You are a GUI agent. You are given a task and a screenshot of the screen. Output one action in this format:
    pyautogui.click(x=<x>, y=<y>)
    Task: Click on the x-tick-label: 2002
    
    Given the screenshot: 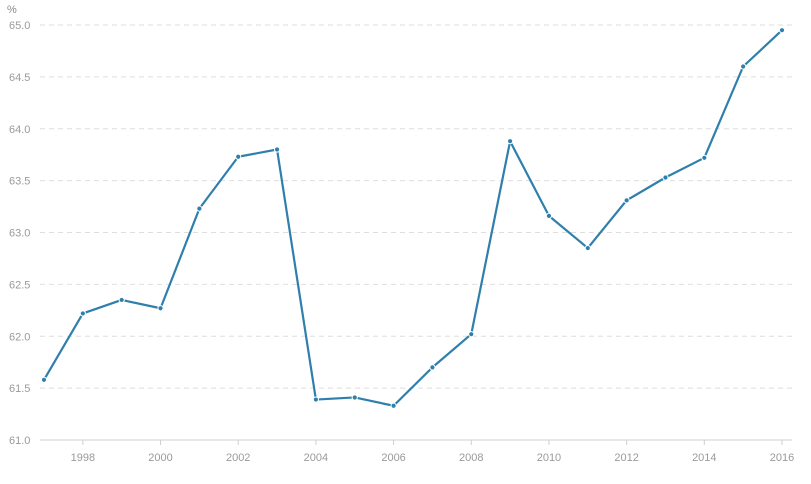 What is the action you would take?
    pyautogui.click(x=238, y=458)
    